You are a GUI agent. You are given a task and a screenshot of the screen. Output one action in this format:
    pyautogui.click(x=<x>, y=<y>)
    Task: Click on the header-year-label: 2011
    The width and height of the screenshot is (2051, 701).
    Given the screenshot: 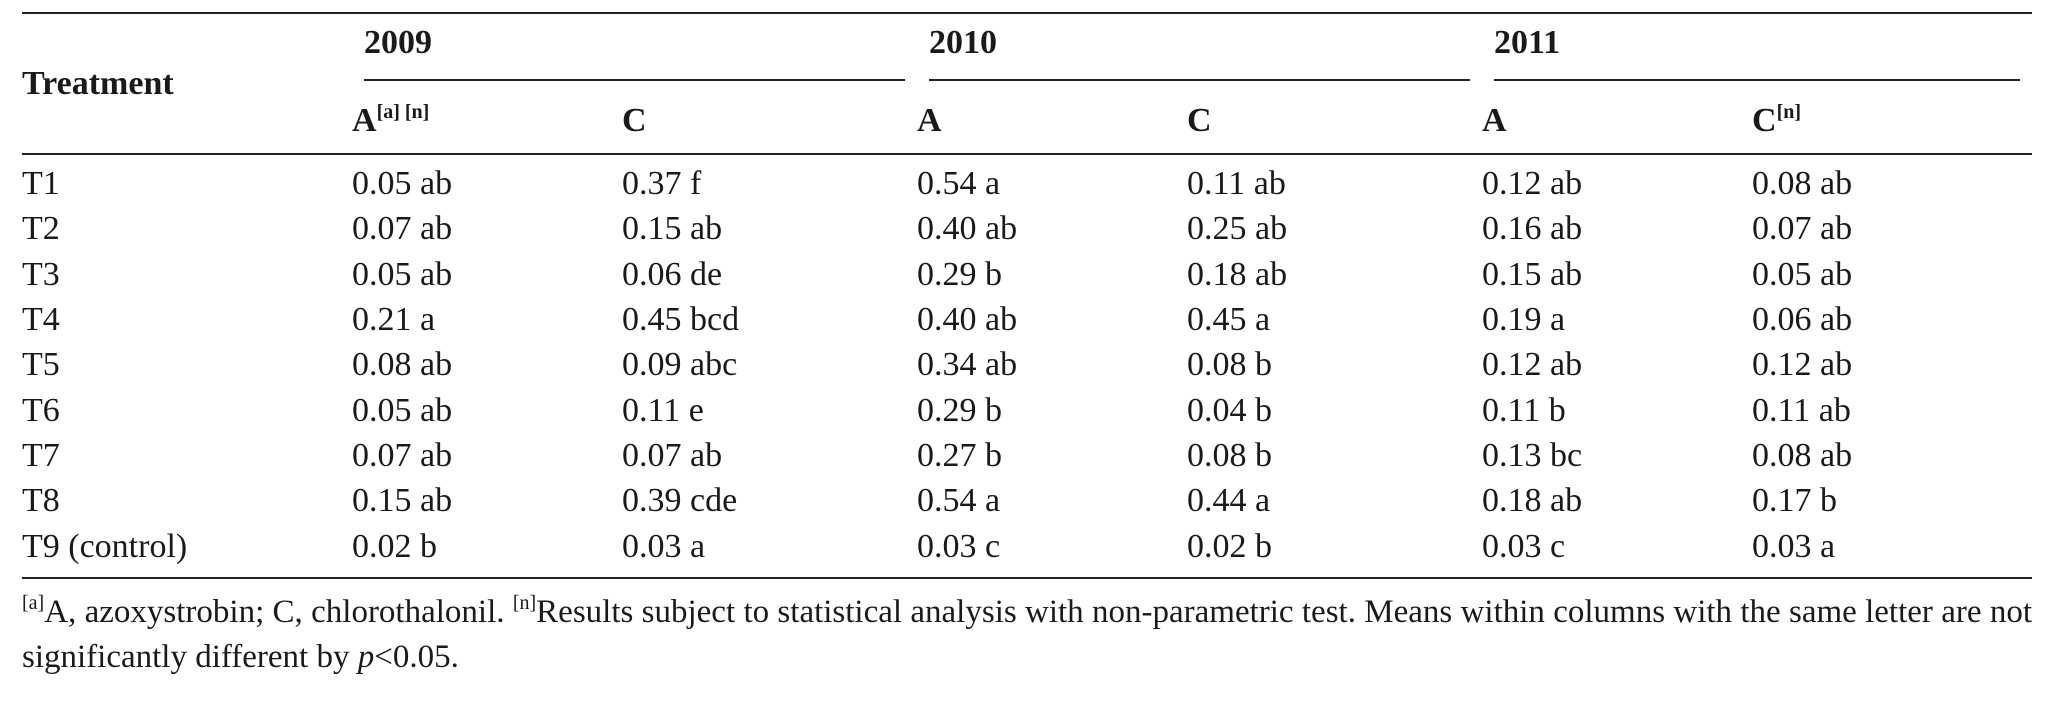 What is the action you would take?
    pyautogui.click(x=1757, y=50)
    